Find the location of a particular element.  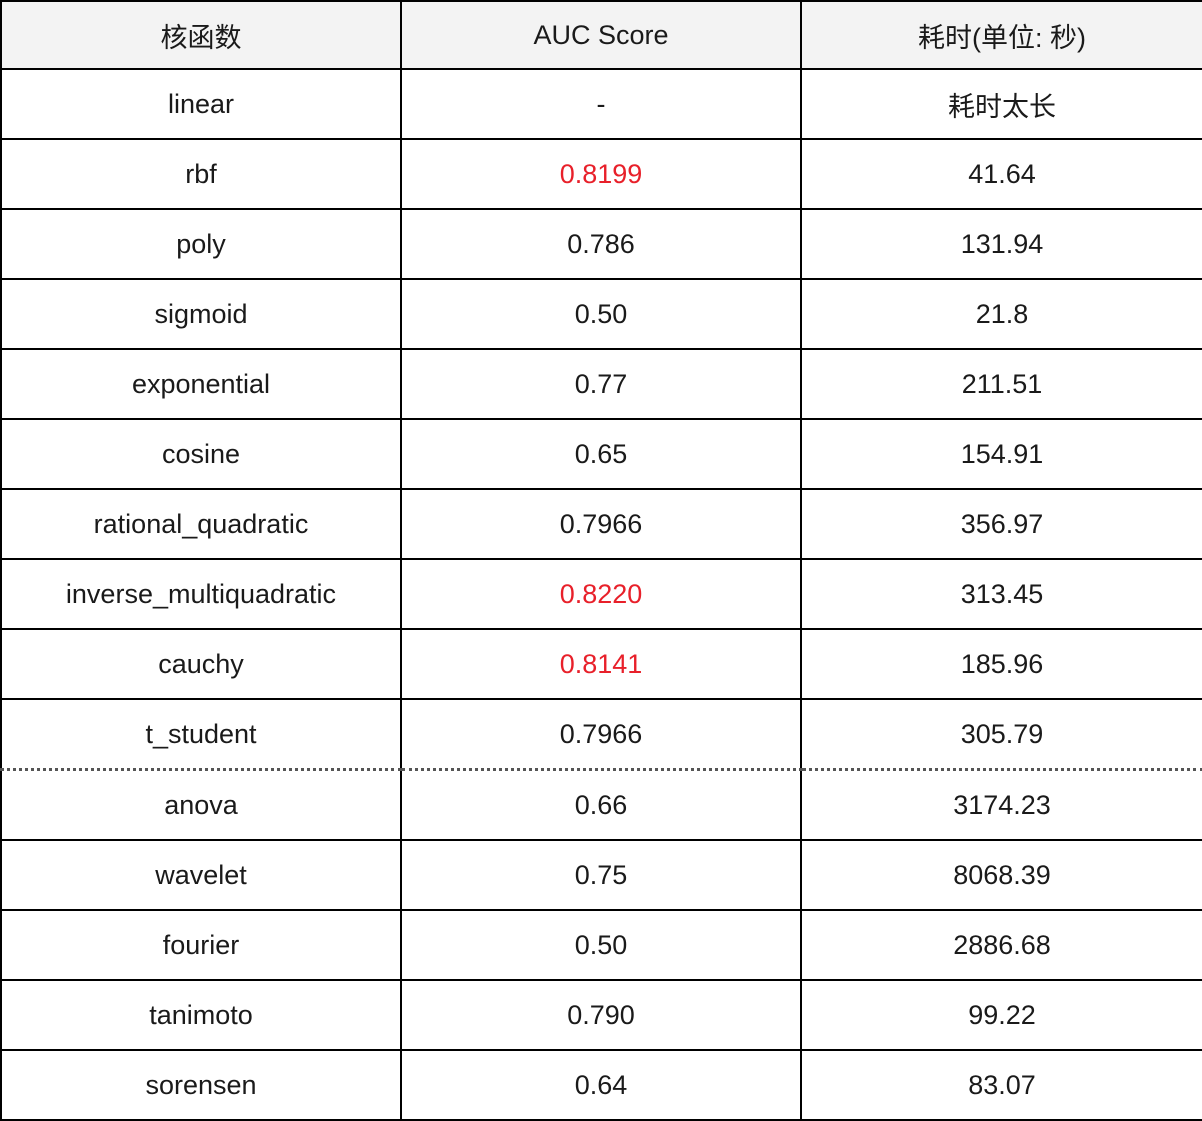

auc-score-cell: 0.8141 is located at coordinates (601, 664).